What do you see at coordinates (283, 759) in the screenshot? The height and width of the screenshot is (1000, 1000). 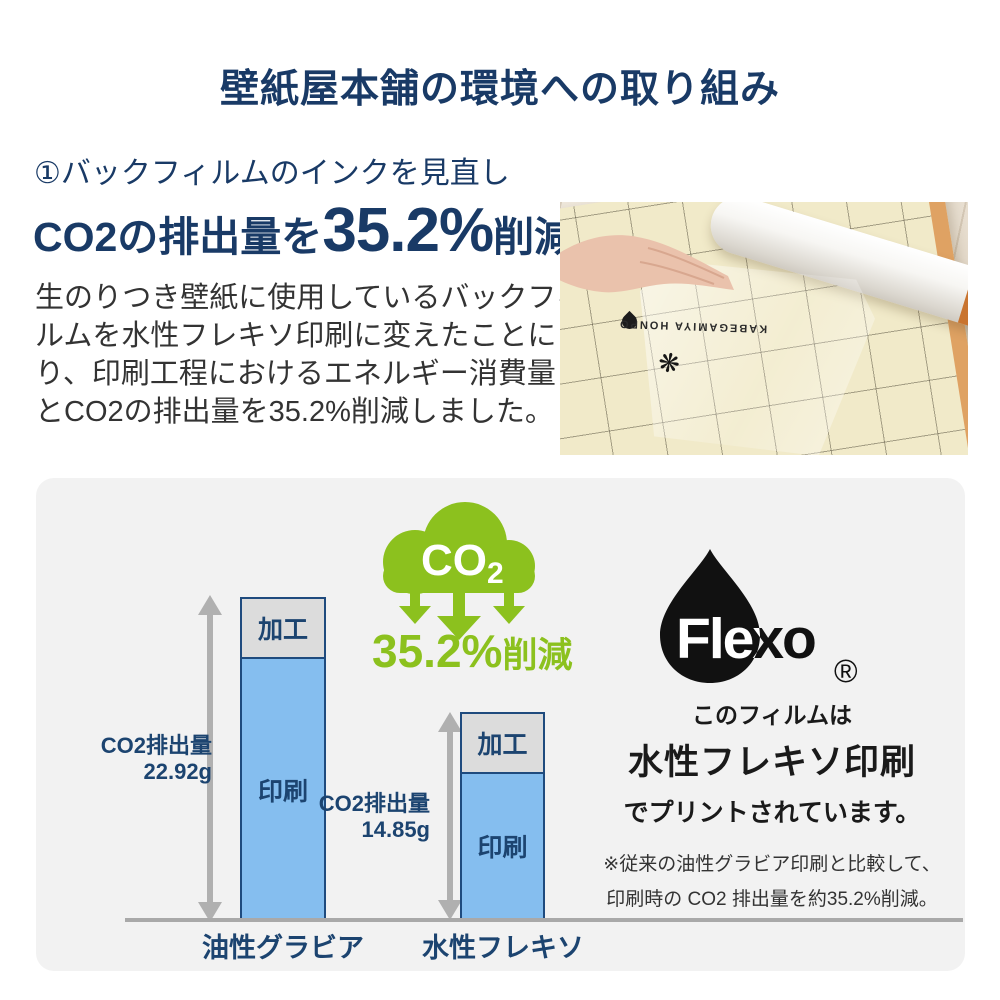 I see `bar-gravure: 加工 印刷` at bounding box center [283, 759].